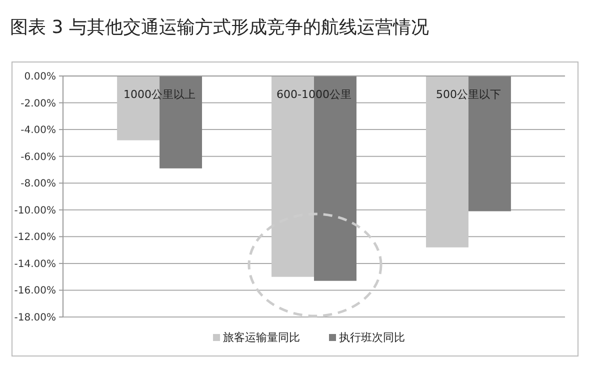  Describe the element at coordinates (38, 184) in the screenshot. I see `y-tick-label: -8.00%` at that location.